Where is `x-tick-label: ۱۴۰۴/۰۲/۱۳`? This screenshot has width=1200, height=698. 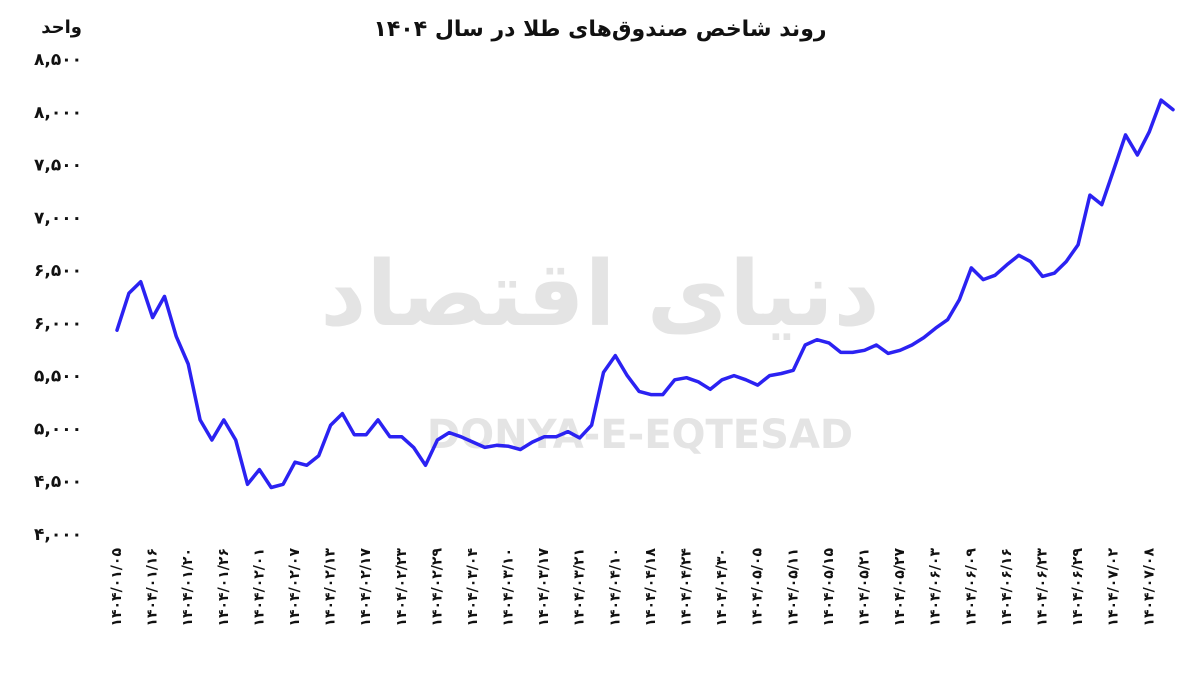 x-tick-label: ۱۴۰۴/۰۲/۱۳ is located at coordinates (331, 587).